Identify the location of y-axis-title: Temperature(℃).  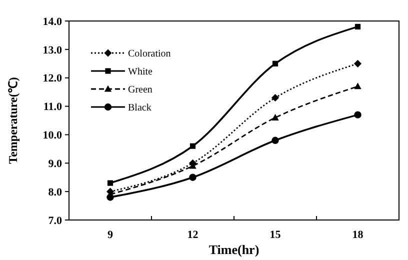
(13, 120).